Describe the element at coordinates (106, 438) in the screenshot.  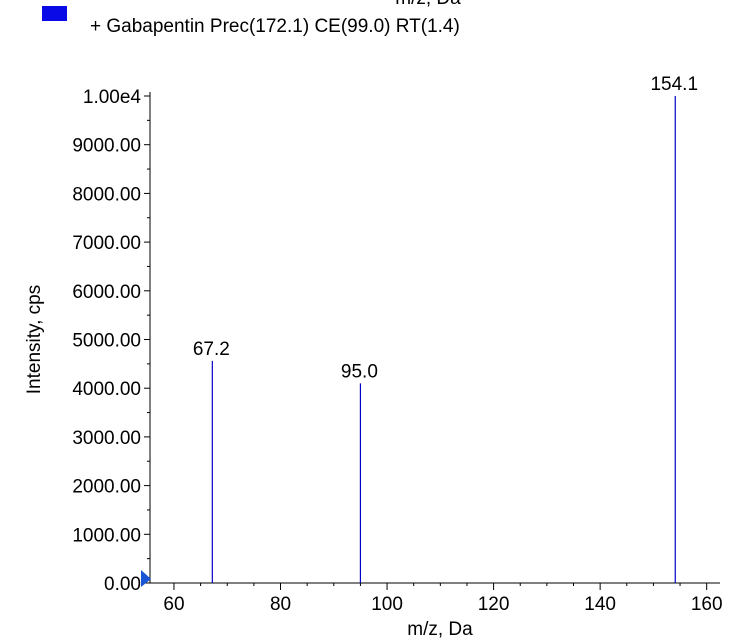
I see `y-tick-label: 3000.00` at that location.